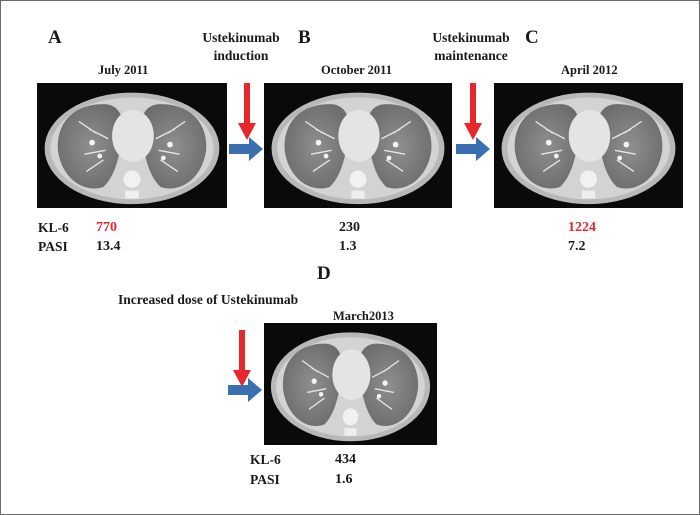  I want to click on ct-scan-a, so click(132, 145).